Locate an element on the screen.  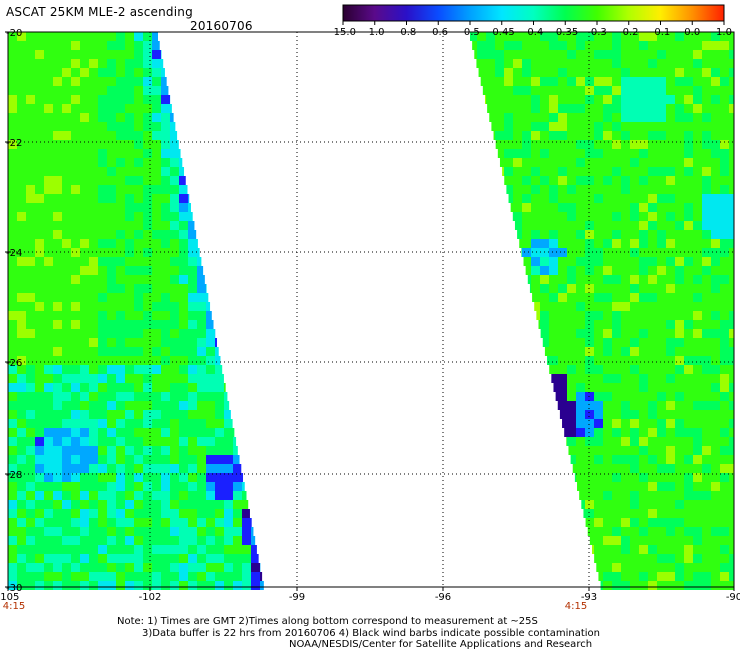
colorbar-tick-label: -0.6 is located at coordinates (438, 32).